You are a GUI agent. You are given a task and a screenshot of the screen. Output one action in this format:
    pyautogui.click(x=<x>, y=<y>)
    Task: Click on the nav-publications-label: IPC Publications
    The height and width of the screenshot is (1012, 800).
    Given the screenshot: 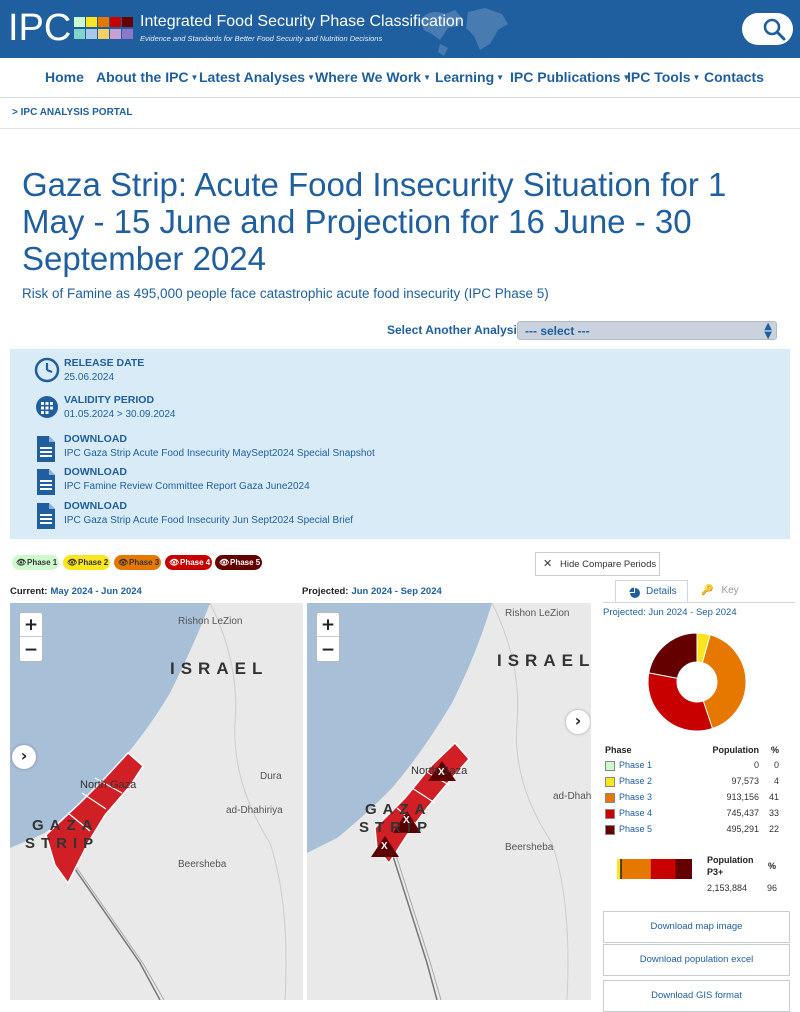 What is the action you would take?
    pyautogui.click(x=565, y=77)
    